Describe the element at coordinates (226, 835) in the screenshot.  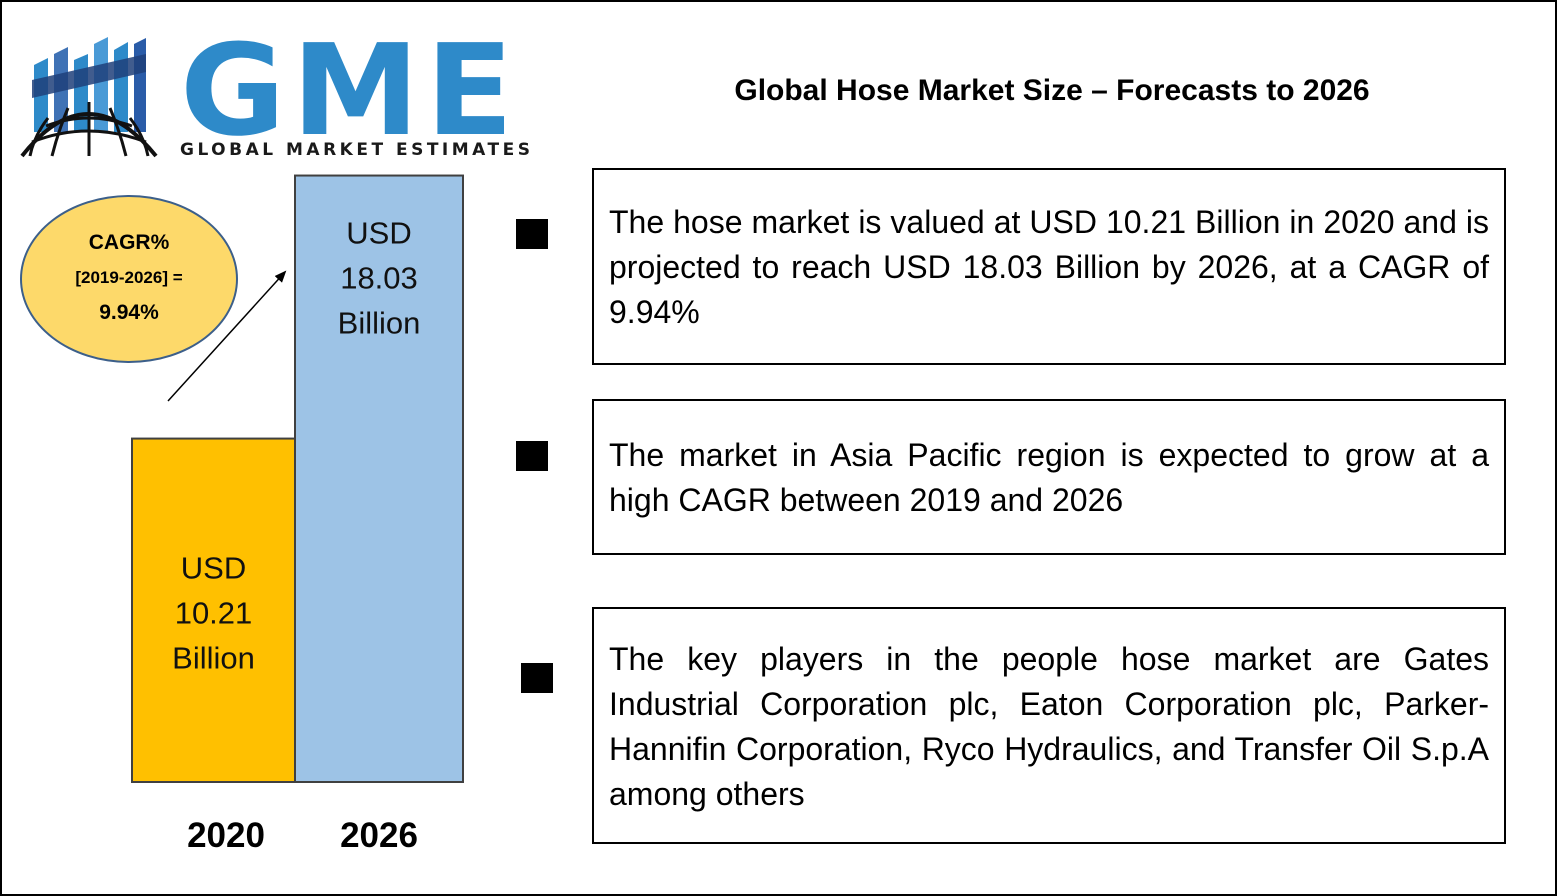
I see `year-label-2020: 2020` at that location.